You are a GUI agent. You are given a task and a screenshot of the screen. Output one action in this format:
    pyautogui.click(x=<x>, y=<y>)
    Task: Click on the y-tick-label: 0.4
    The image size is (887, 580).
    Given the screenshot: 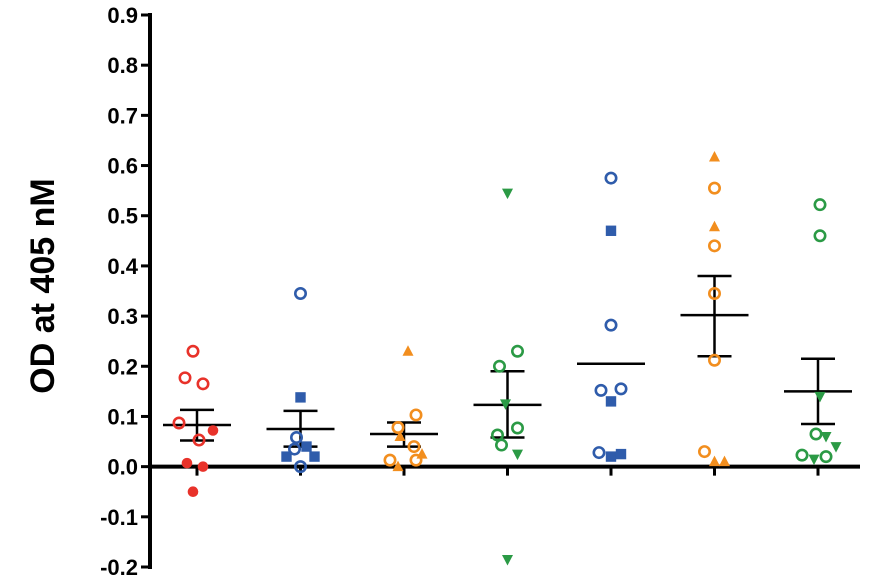 What is the action you would take?
    pyautogui.click(x=122, y=266)
    